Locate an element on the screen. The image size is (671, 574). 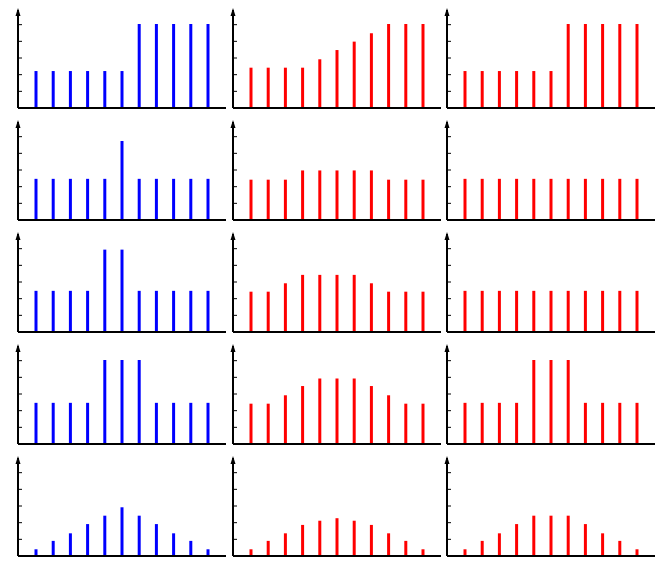
y-axis-arrow-r5c2 is located at coordinates (233, 460).